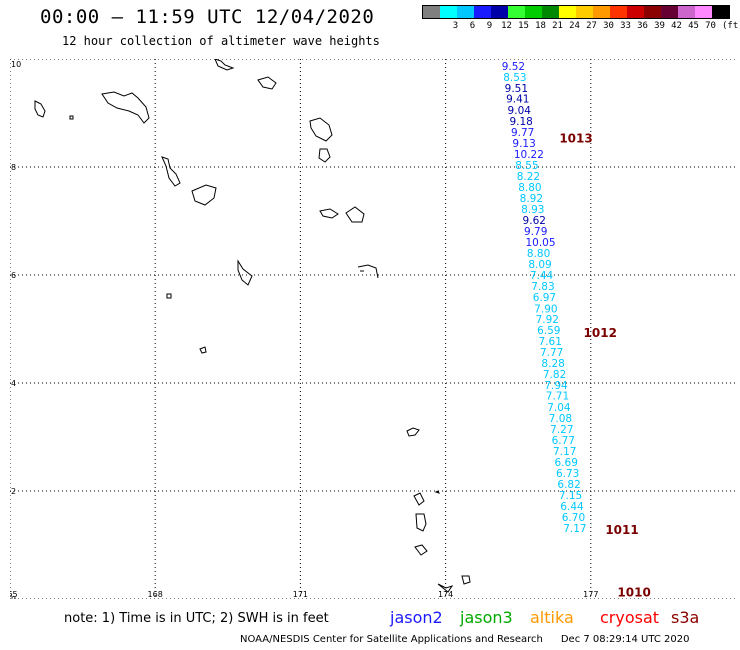 This screenshot has height=650, width=740. Describe the element at coordinates (604, 365) in the screenshot. I see `pressure-labels: 1013 1012 1011 1010` at that location.